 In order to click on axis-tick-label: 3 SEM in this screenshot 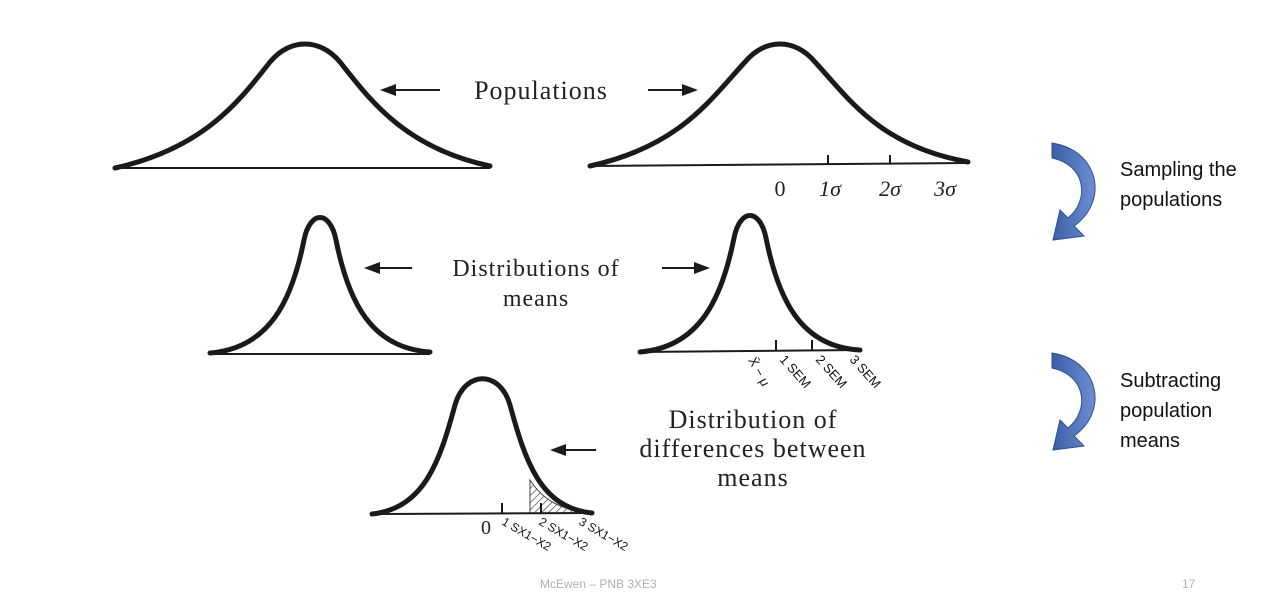, I will do `click(865, 371)`.